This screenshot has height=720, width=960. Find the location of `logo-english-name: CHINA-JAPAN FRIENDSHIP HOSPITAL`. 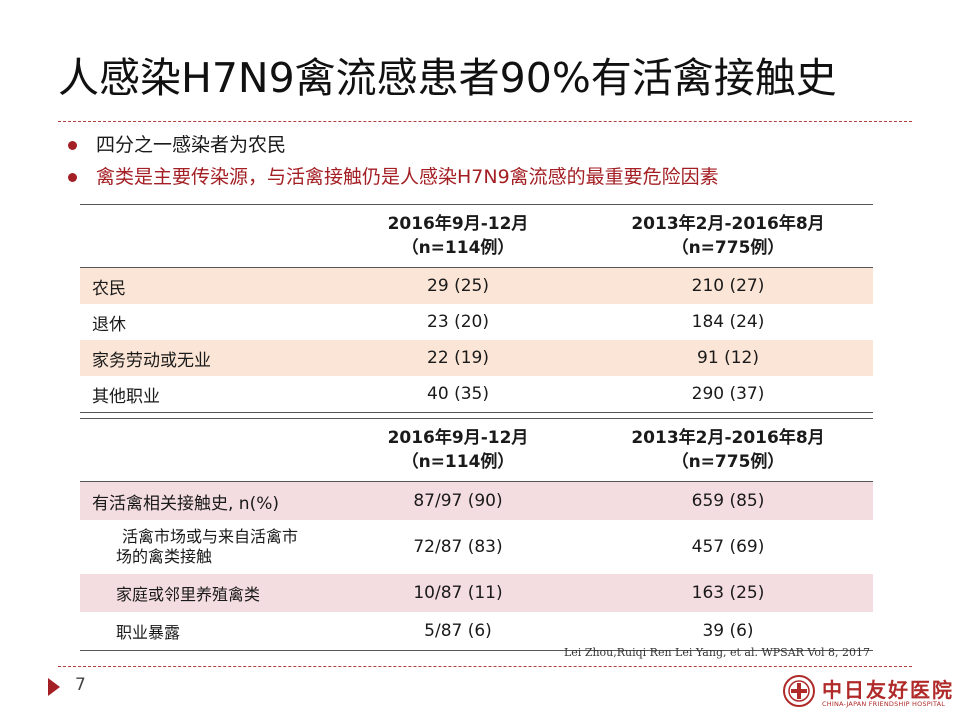

logo-english-name: CHINA-JAPAN FRIENDSHIP HOSPITAL is located at coordinates (884, 704).